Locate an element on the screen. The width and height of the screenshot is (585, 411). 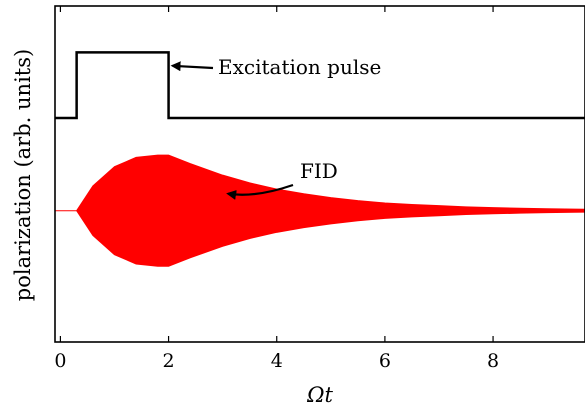
y-axis-label: polarization (arb. units) is located at coordinates (23, 175).